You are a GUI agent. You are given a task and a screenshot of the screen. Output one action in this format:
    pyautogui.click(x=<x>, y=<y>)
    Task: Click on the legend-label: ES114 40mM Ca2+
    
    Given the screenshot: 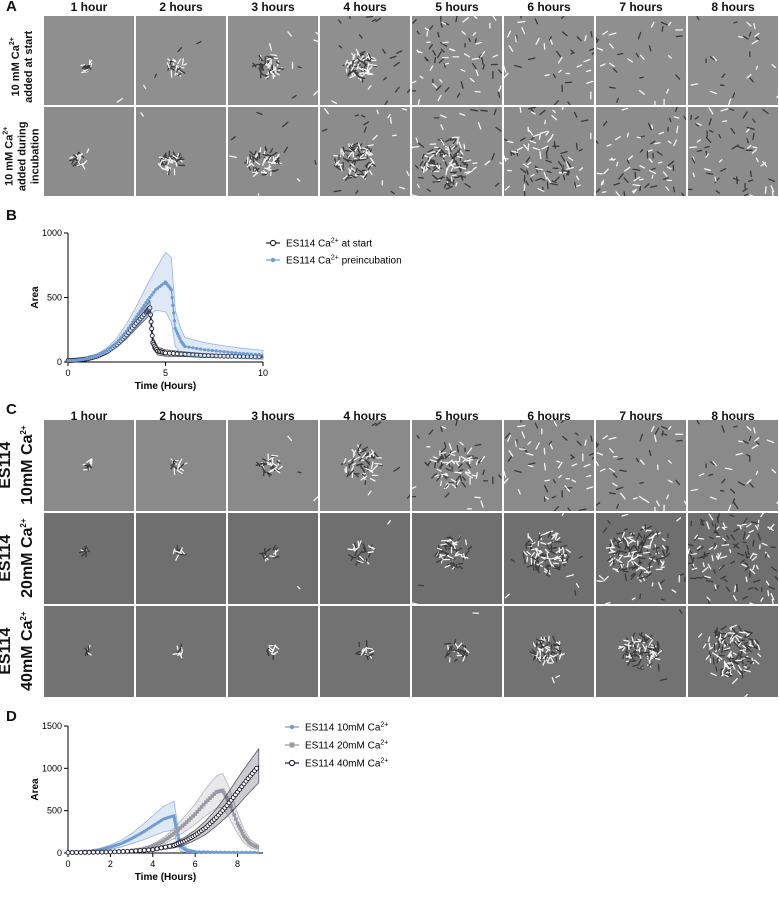 What is the action you would take?
    pyautogui.click(x=346, y=764)
    